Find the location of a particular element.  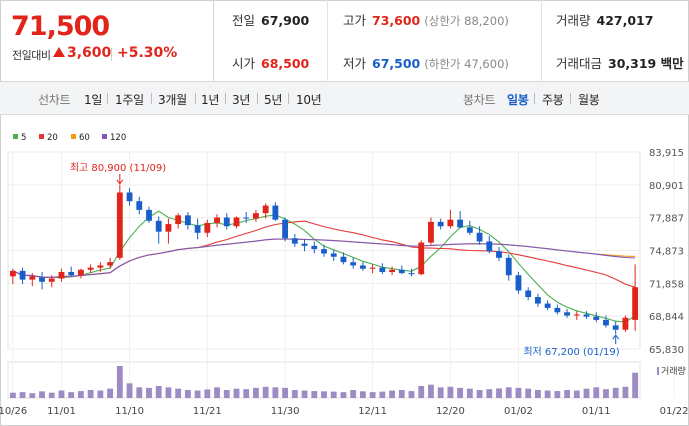

change-label: 전일대비 is located at coordinates (31, 55).